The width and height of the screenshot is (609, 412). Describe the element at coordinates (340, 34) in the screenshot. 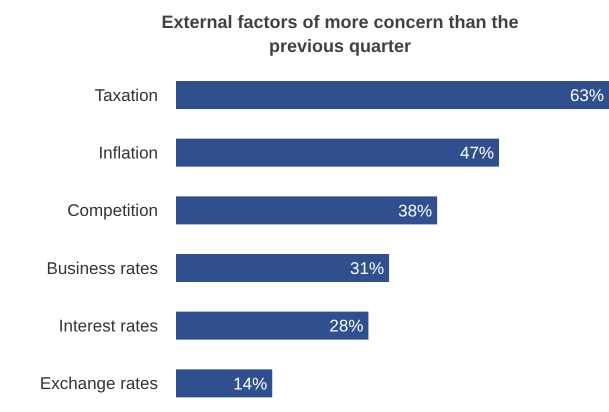

I see `chart-title: External factors of more concern than the previous quarter` at that location.